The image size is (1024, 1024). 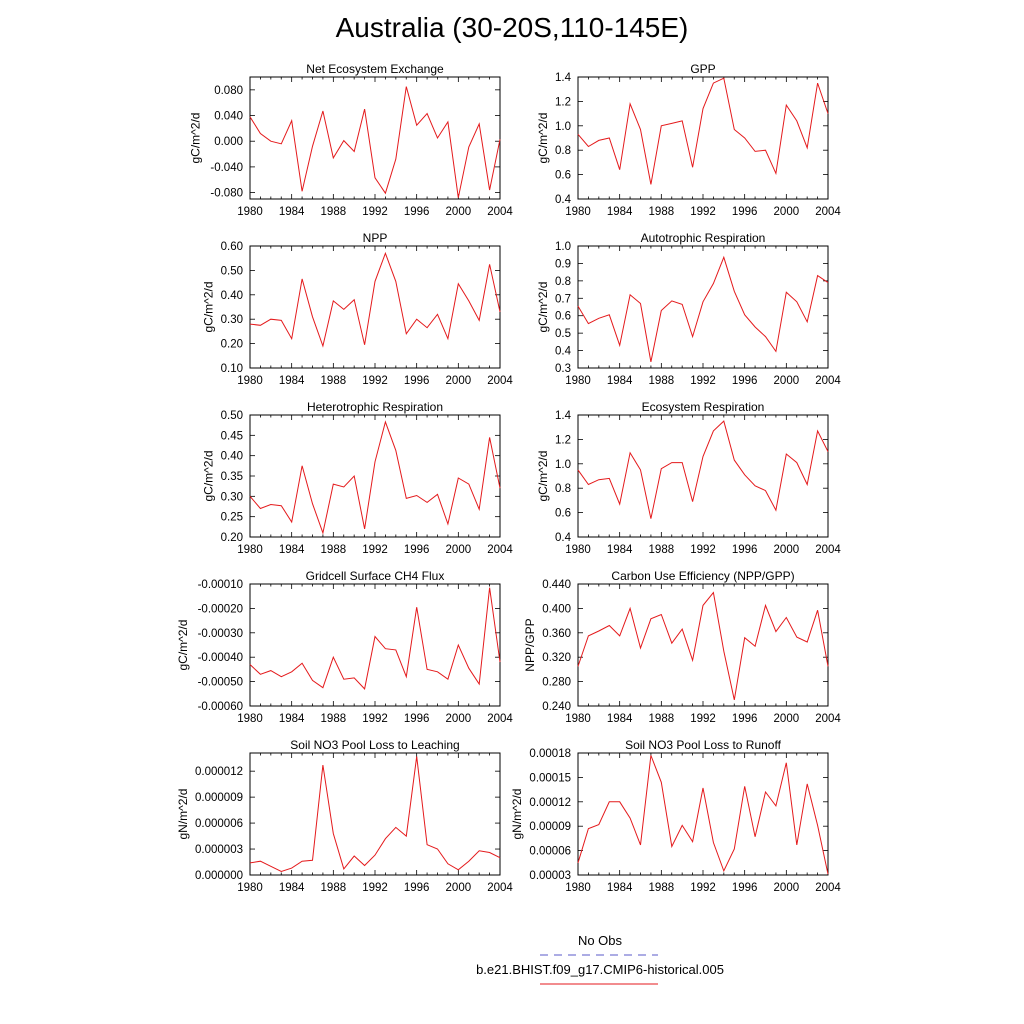 I want to click on y-tick-label: 0.00015, so click(x=550, y=778).